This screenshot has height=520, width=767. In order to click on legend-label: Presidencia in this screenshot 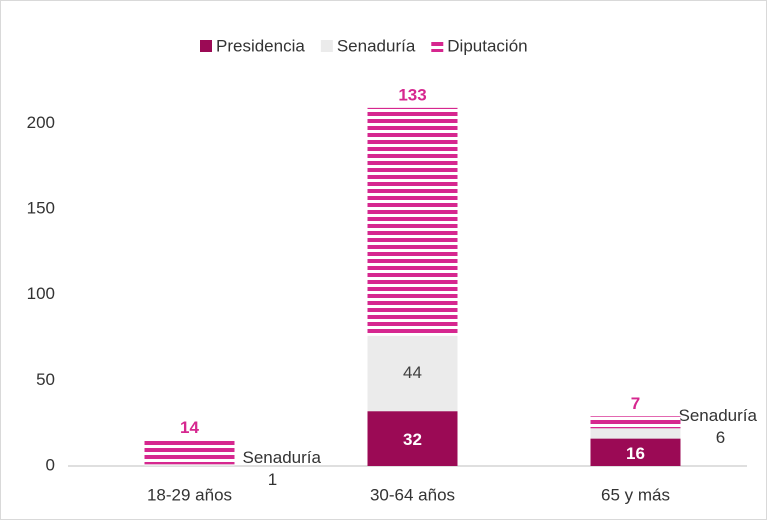, I will do `click(260, 45)`.